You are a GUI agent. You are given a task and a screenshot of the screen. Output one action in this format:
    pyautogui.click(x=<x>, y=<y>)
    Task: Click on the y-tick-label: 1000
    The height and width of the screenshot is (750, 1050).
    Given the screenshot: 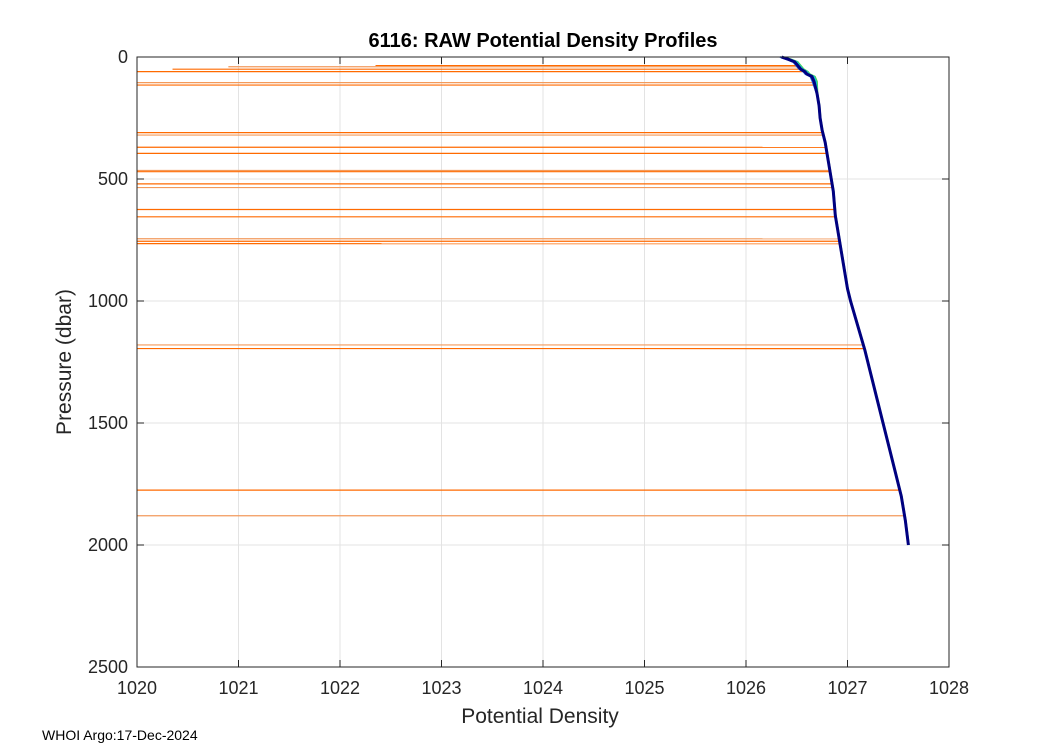 What is the action you would take?
    pyautogui.click(x=108, y=301)
    